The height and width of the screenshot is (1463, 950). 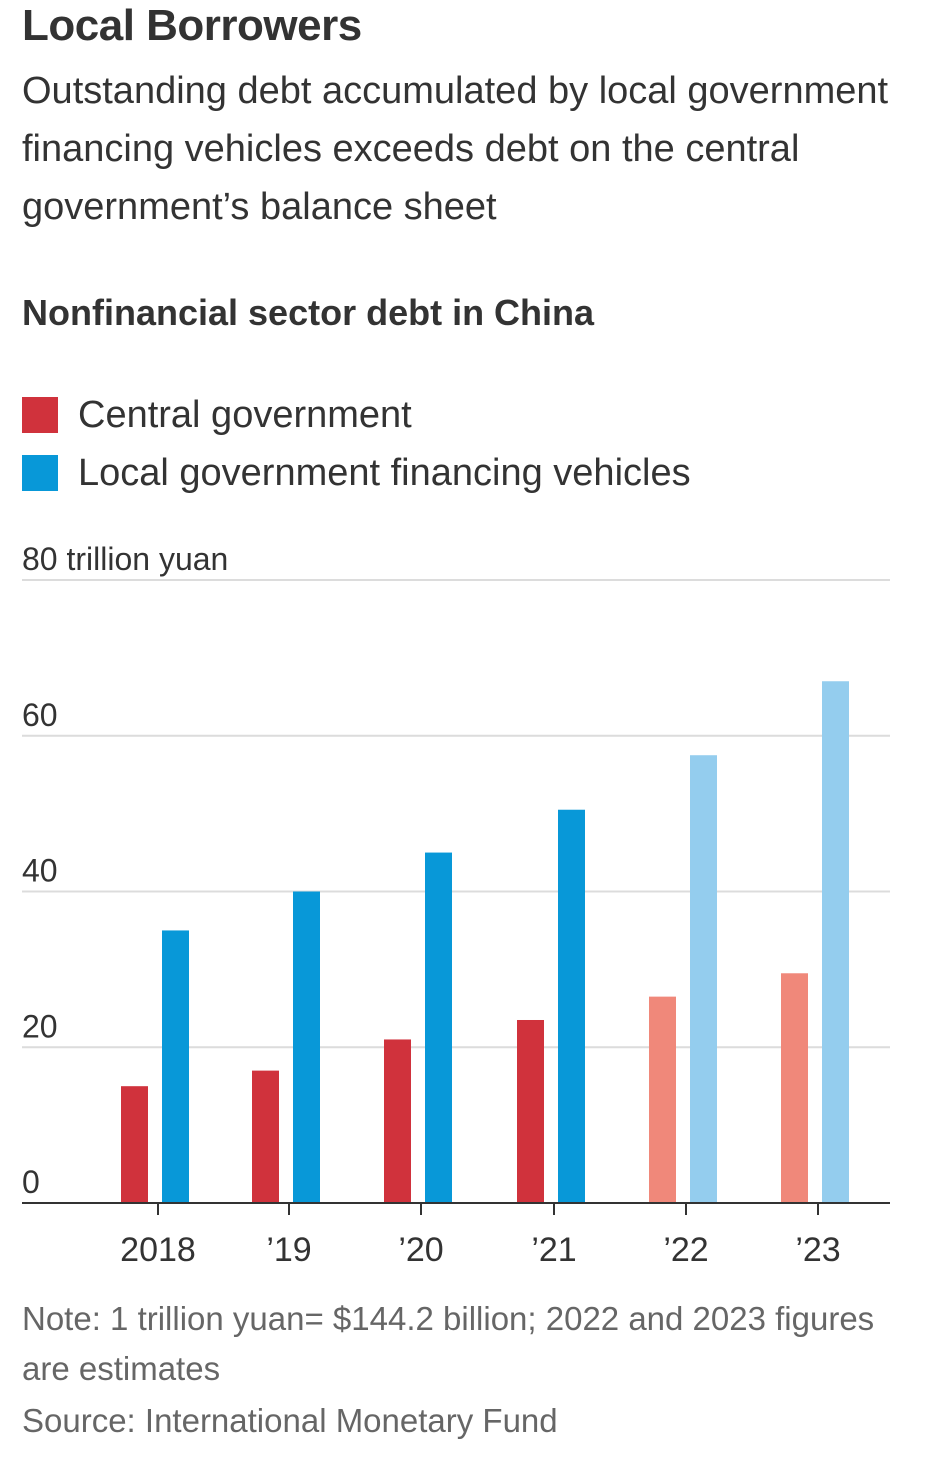 I want to click on headline: Local Borrowers, so click(x=192, y=25).